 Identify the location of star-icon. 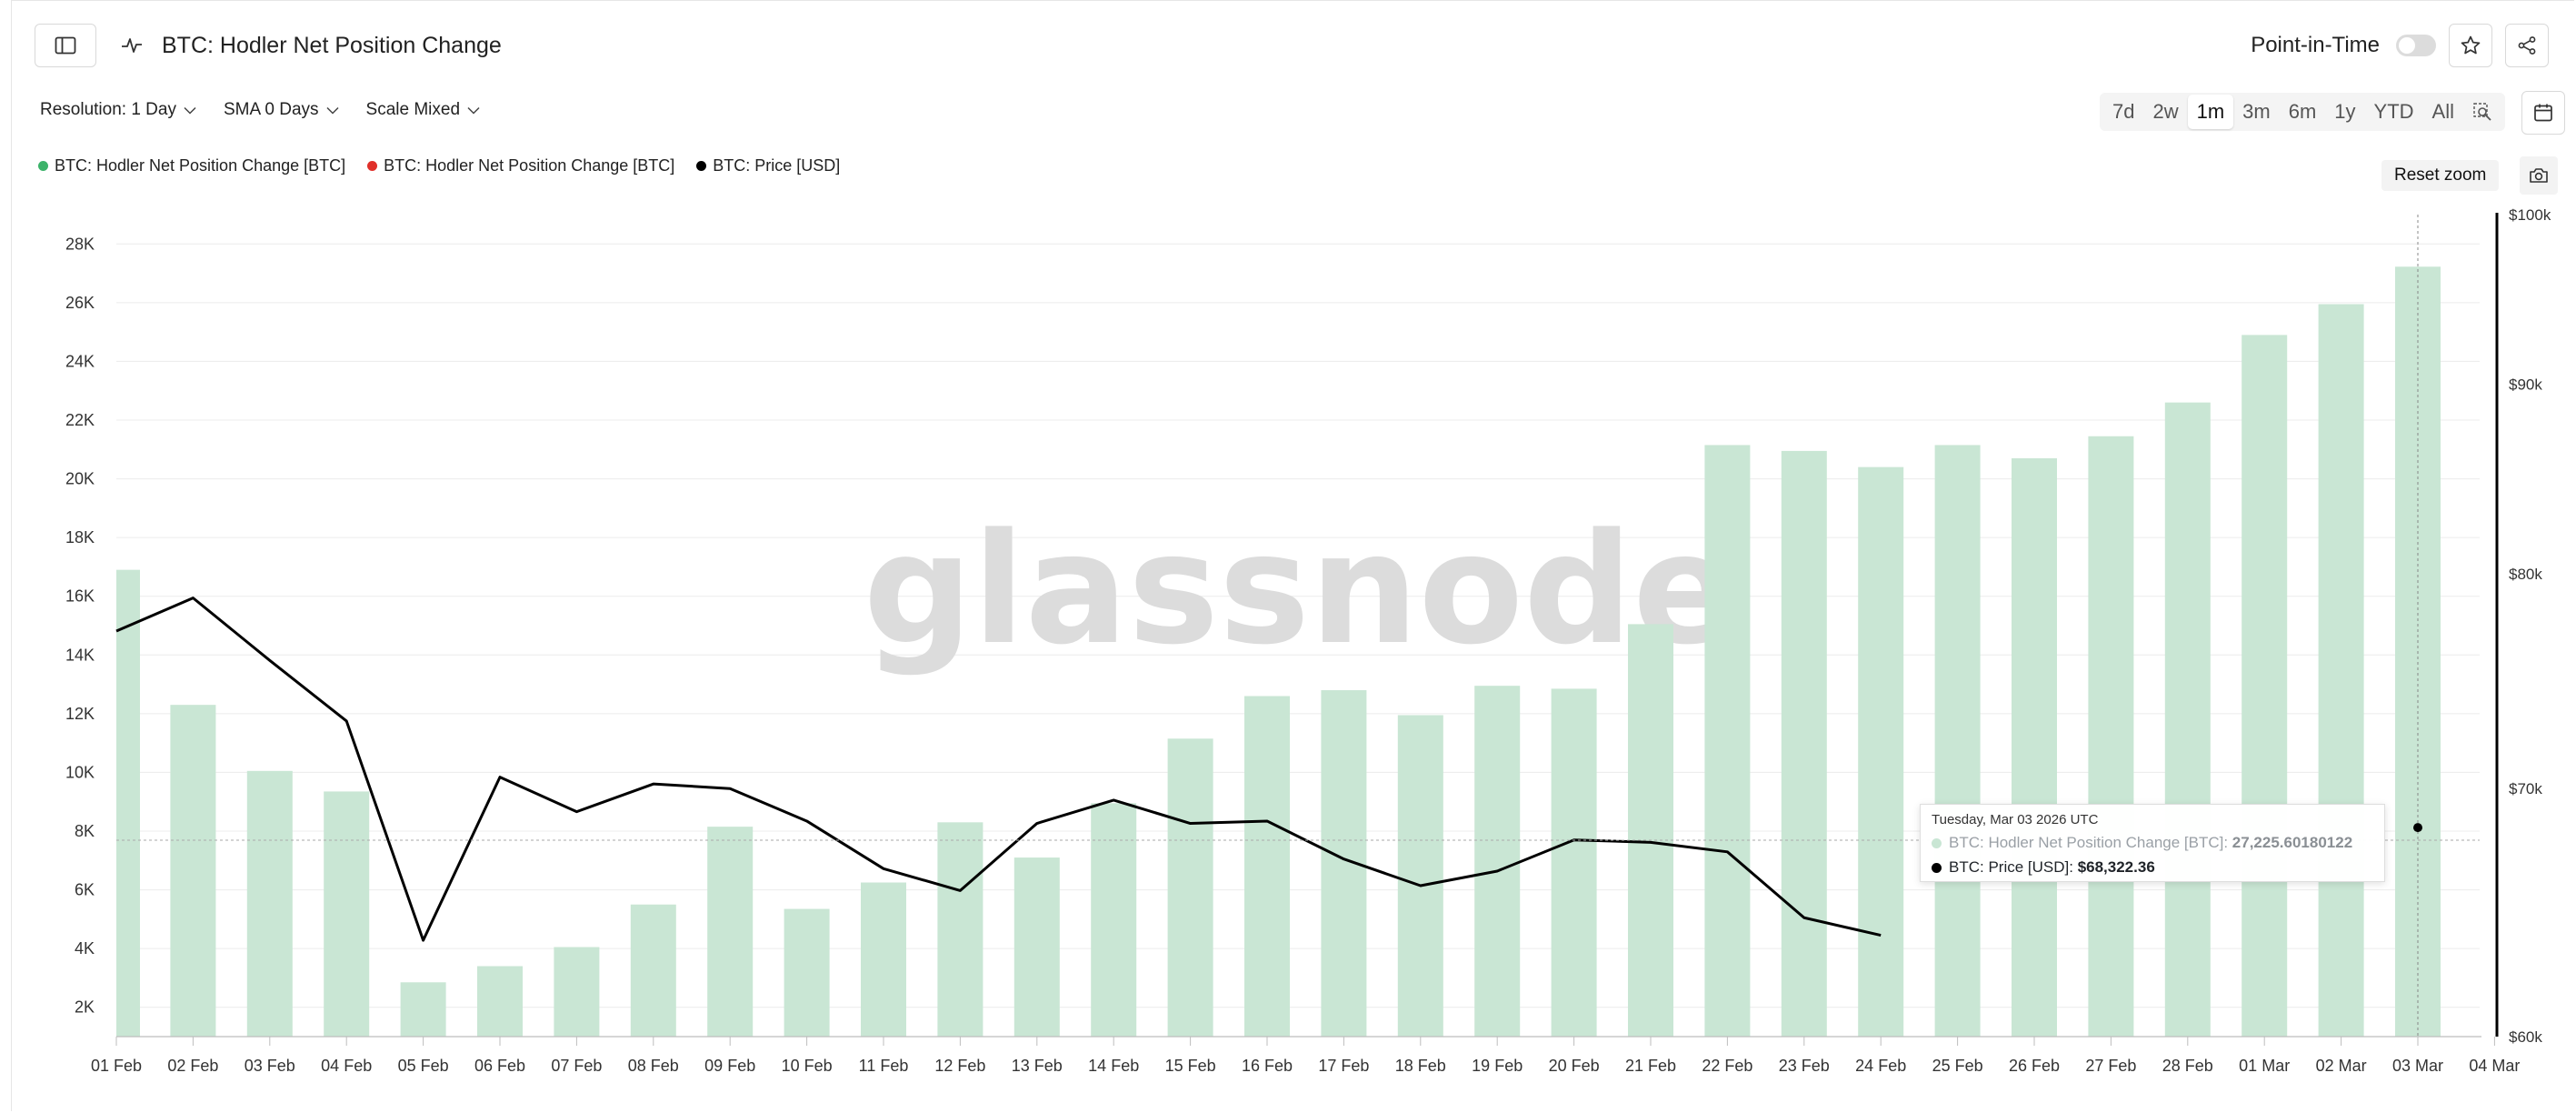
(2471, 45).